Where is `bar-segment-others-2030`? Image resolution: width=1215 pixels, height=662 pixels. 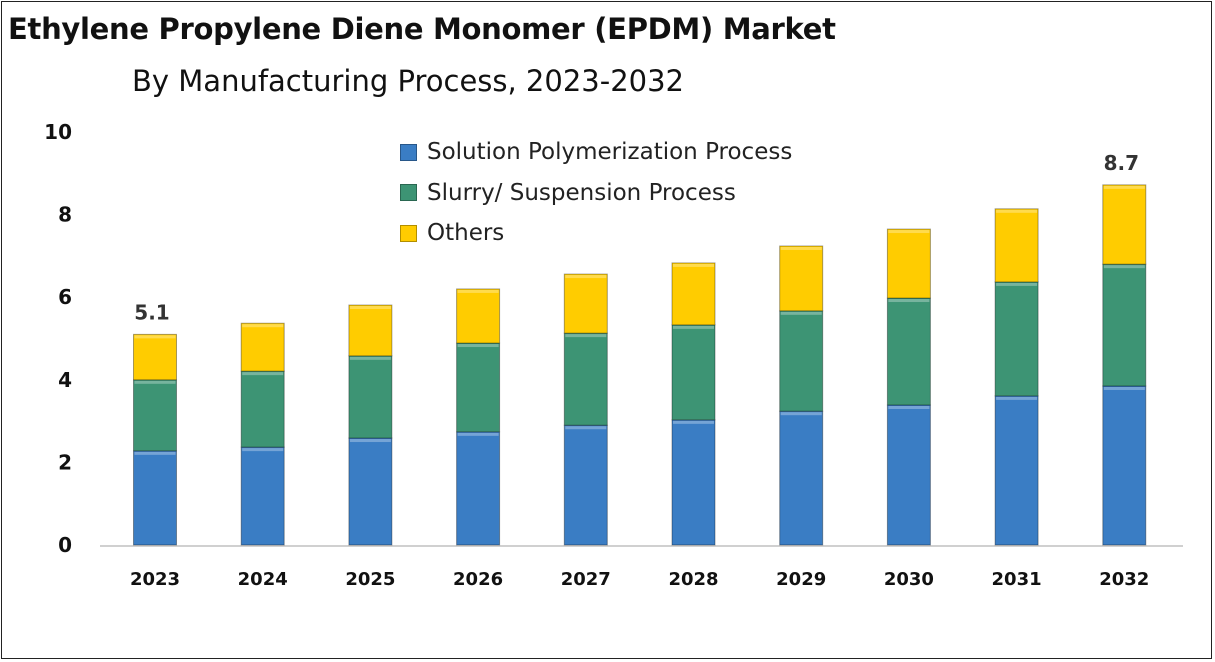 bar-segment-others-2030 is located at coordinates (908, 263).